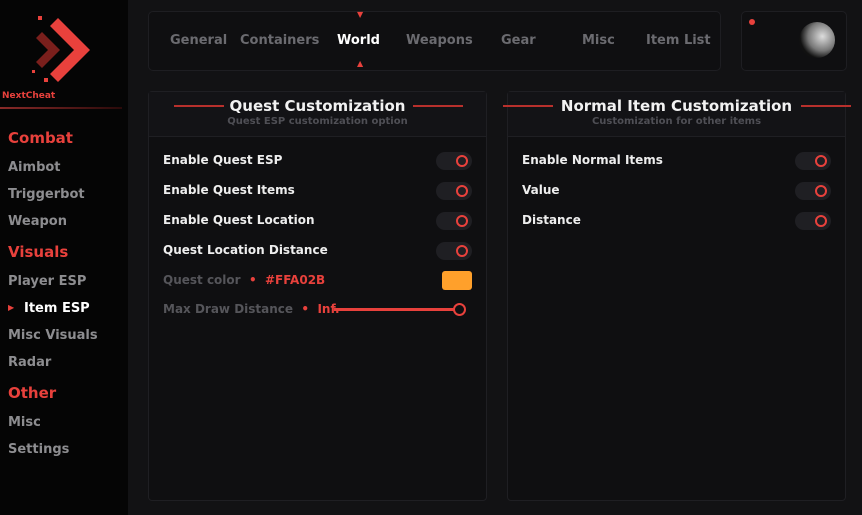 Image resolution: width=862 pixels, height=515 pixels. I want to click on max-draw-distance-row: Max Draw Distance • Inf., so click(251, 309).